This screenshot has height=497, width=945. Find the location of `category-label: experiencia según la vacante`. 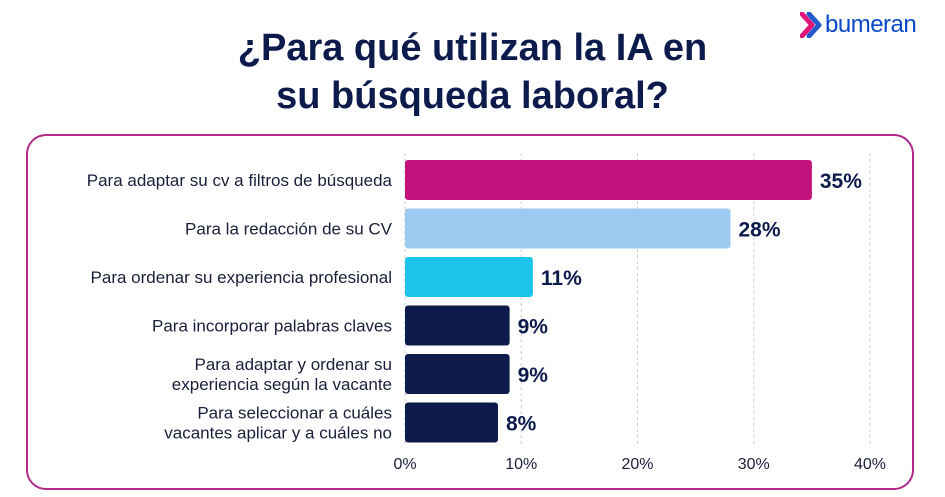

category-label: experiencia según la vacante is located at coordinates (282, 384).